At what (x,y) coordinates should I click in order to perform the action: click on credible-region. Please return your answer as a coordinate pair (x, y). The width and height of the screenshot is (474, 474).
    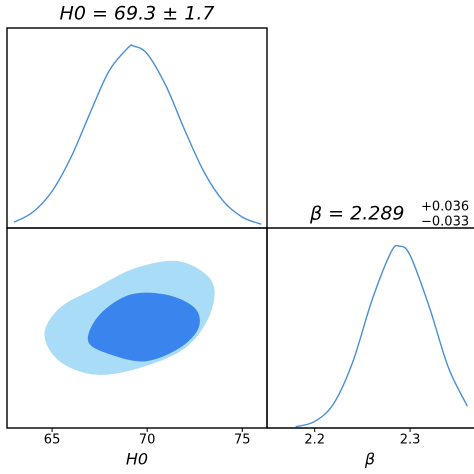
    Looking at the image, I should click on (143, 327).